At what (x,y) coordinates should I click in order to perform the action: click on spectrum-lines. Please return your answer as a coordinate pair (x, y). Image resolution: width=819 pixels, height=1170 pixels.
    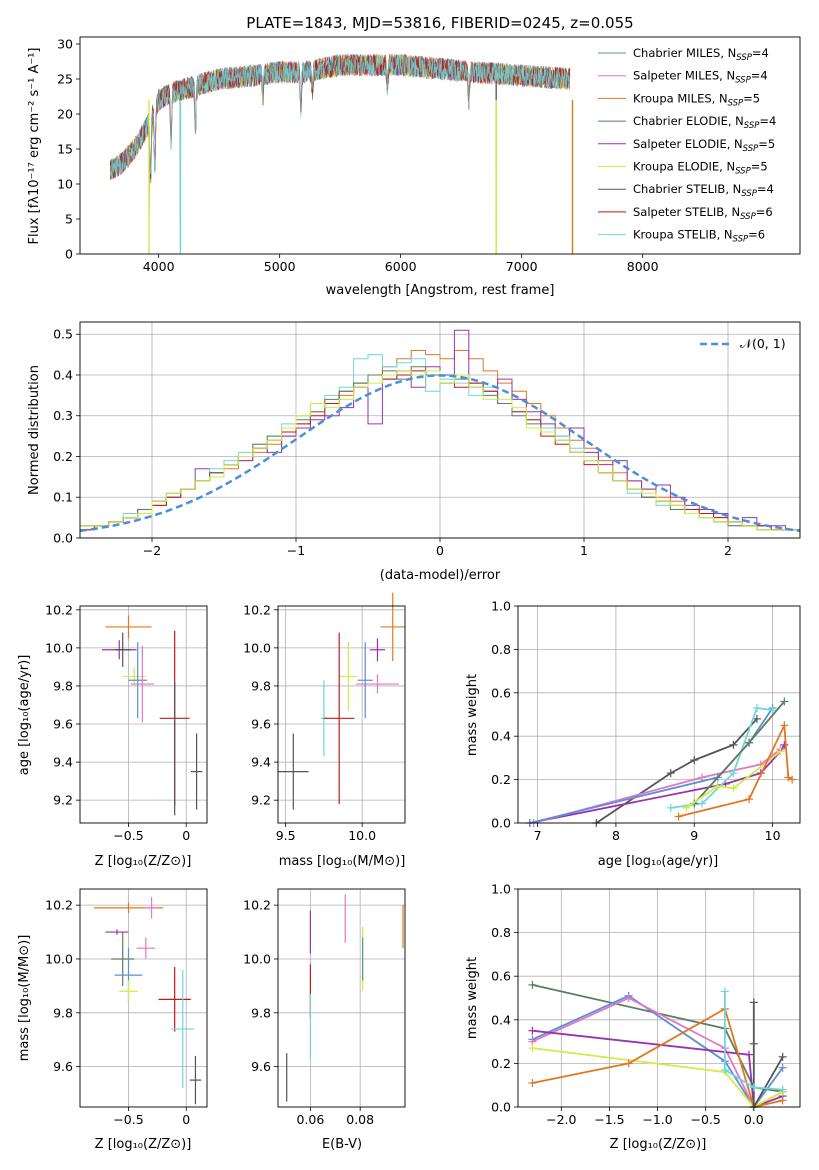
    Looking at the image, I should click on (342, 153).